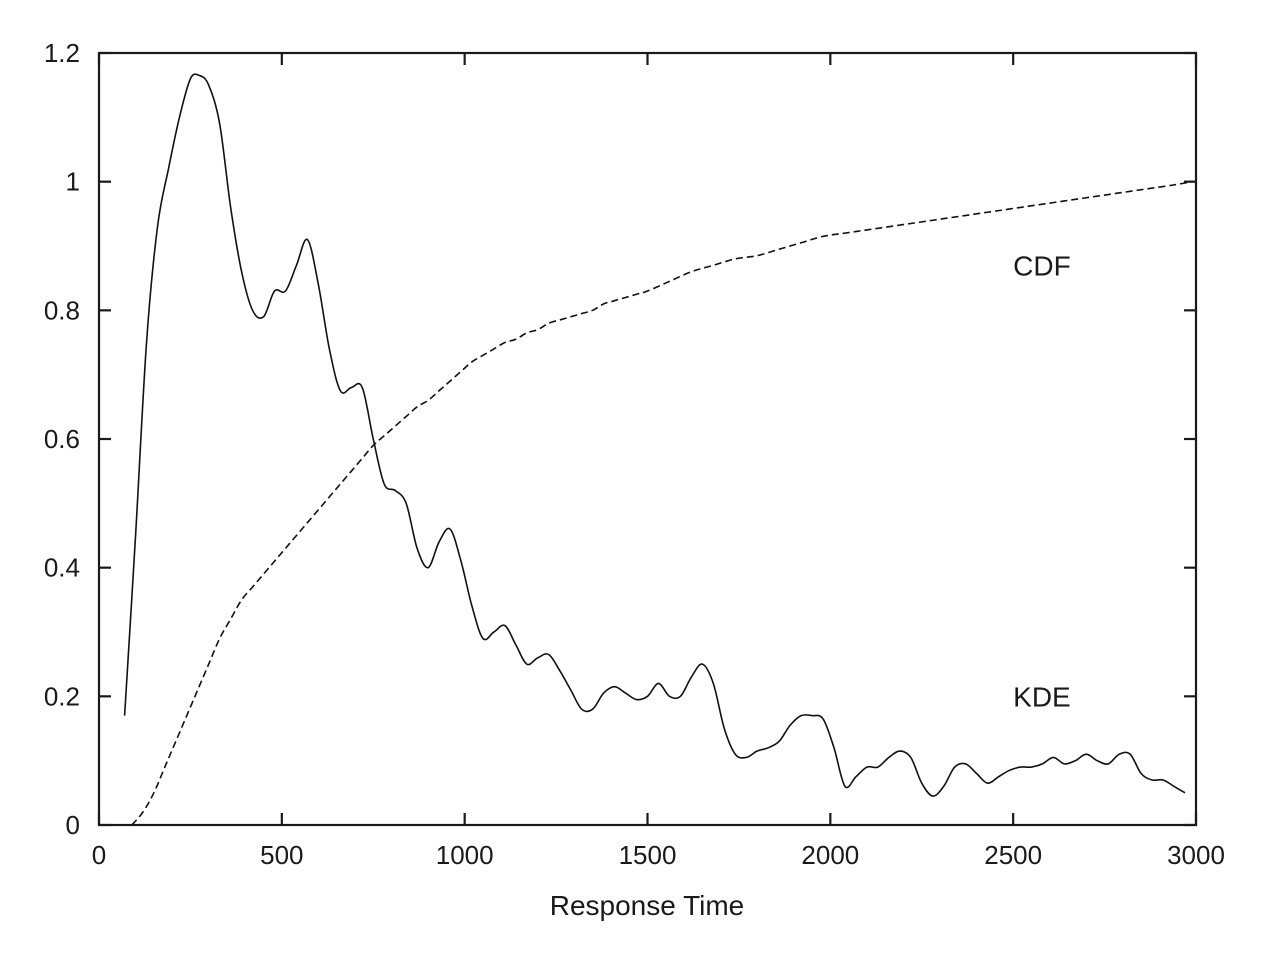 The image size is (1264, 956). What do you see at coordinates (647, 905) in the screenshot?
I see `x-axis-title: Response Time` at bounding box center [647, 905].